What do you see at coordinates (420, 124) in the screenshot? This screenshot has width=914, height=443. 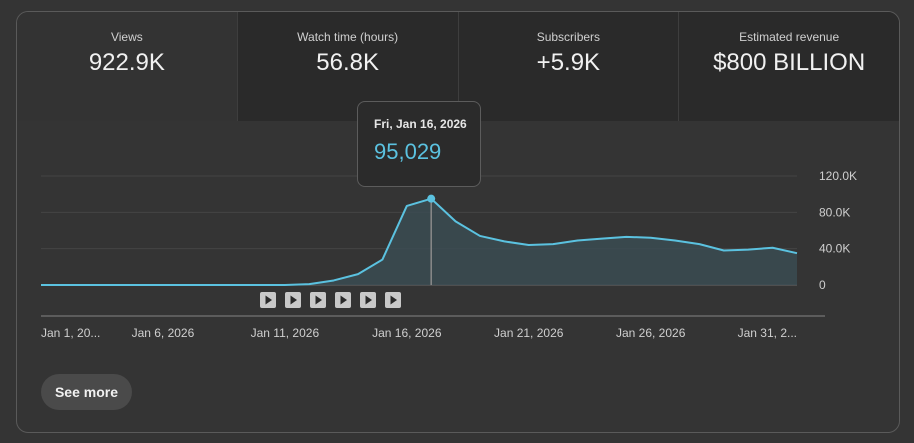 I see `tooltip-date: Fri, Jan 16, 2026` at bounding box center [420, 124].